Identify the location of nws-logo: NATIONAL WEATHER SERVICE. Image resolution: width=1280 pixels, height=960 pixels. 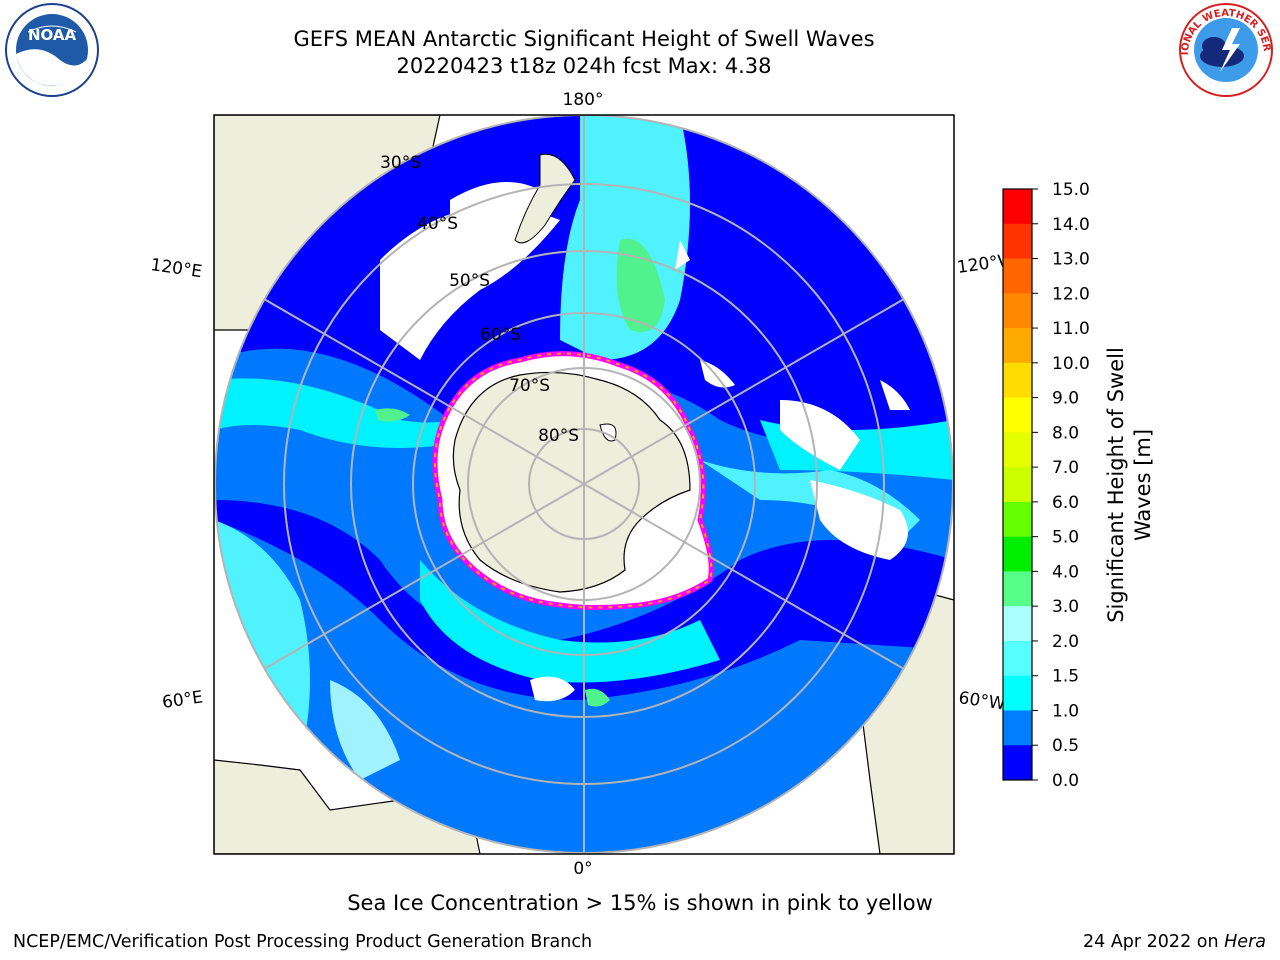
(1223, 49).